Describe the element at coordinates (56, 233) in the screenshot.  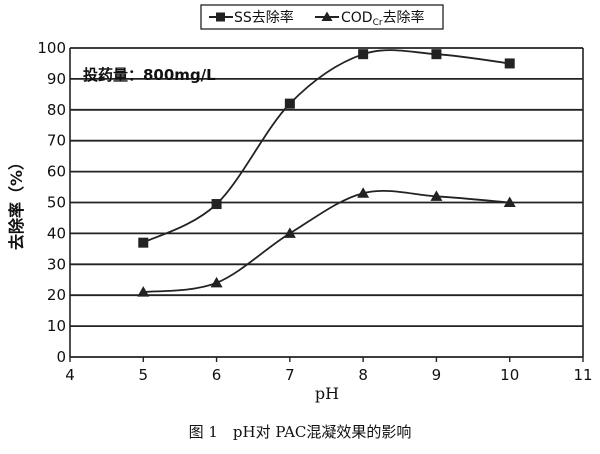
I see `y-tick-label: 40` at that location.